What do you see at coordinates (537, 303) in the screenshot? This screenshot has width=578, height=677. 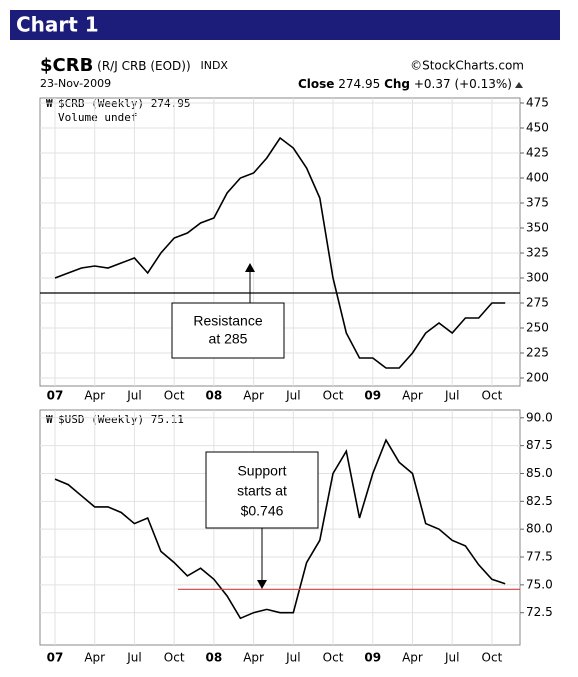 I see `y-tick-label: 275` at bounding box center [537, 303].